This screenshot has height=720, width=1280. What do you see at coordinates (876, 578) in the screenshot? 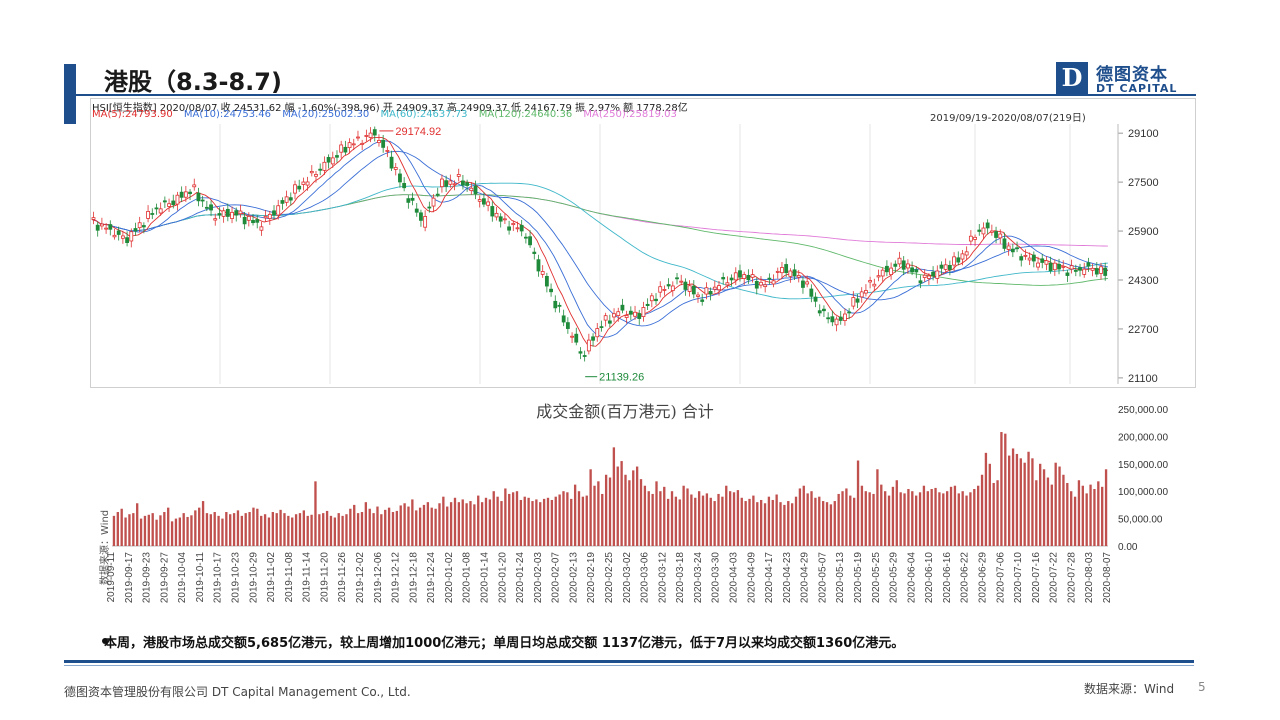
I see `volume-x-tick-label: 2020-05-25` at bounding box center [876, 578].